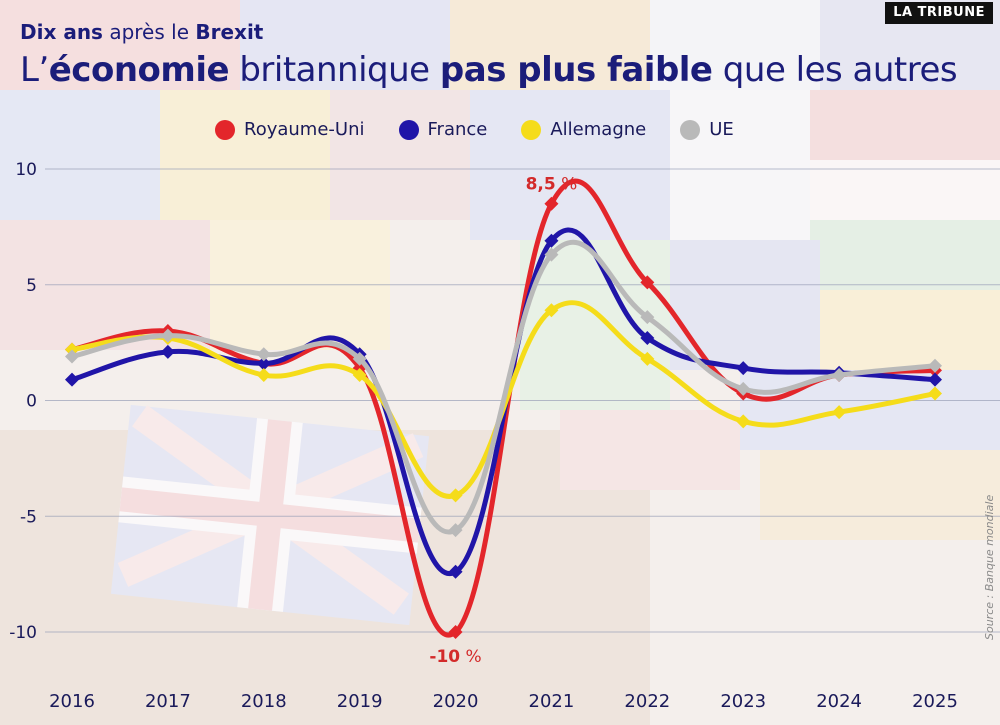 The height and width of the screenshot is (725, 1000). Describe the element at coordinates (168, 701) in the screenshot. I see `x-tick-label: 2017` at that location.